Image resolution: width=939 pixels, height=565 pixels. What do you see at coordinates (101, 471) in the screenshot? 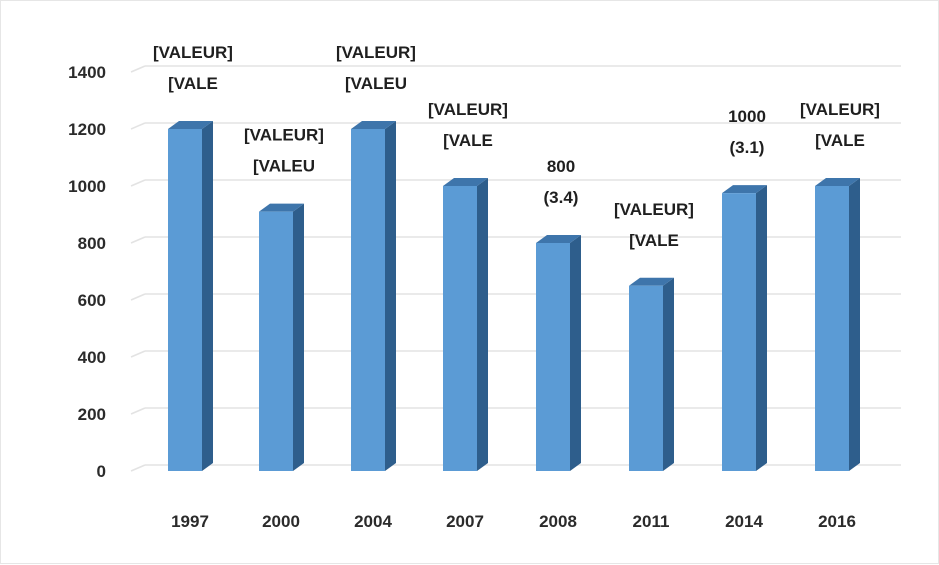
I see `y-tick-label: 0` at bounding box center [101, 471].